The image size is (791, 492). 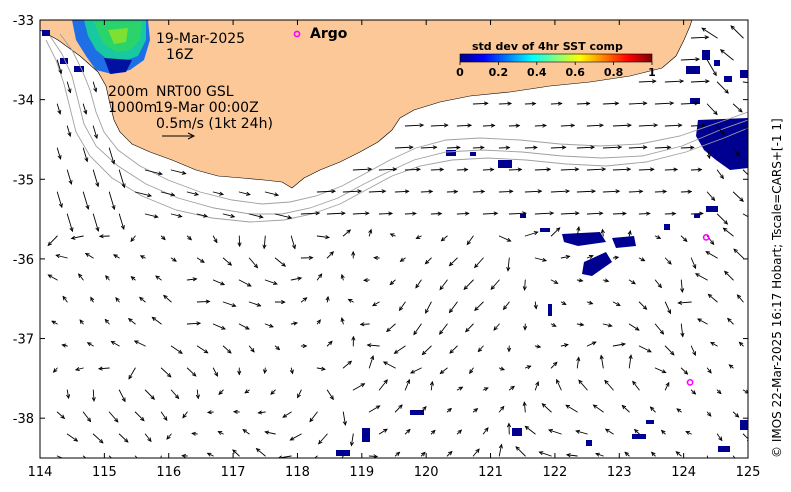 I want to click on depth-200-label: 200m, so click(x=128, y=92).